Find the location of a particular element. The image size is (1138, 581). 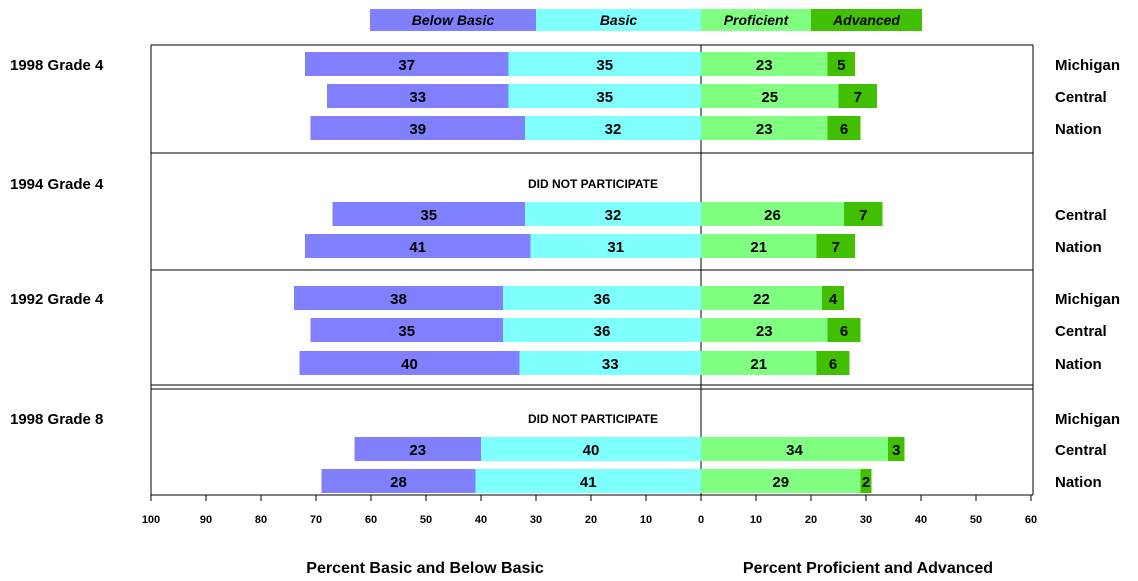

panel-label: 1992 Grade 4 is located at coordinates (57, 299).